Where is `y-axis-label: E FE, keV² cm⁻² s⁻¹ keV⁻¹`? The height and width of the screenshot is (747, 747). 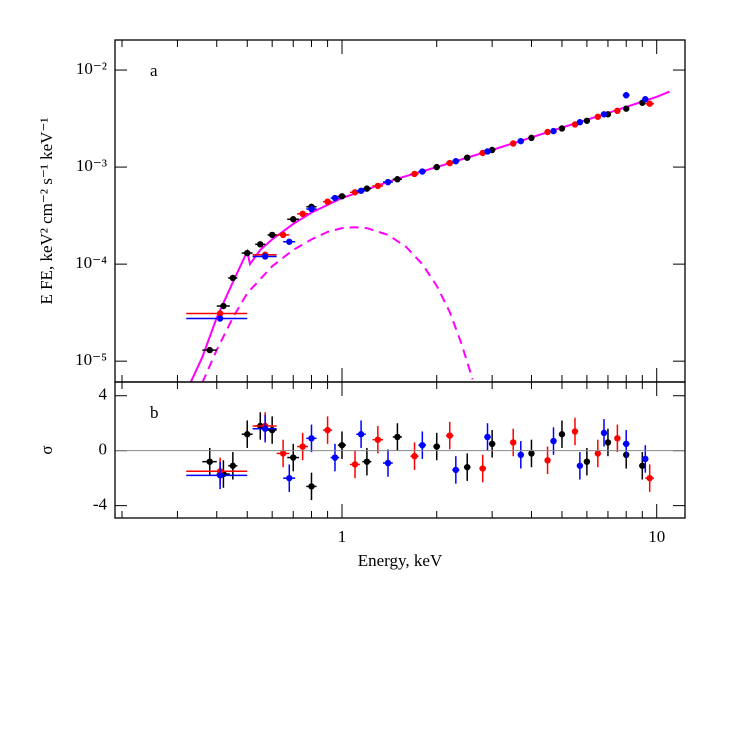
y-axis-label: E FE, keV² cm⁻² s⁻¹ keV⁻¹ is located at coordinates (46, 210).